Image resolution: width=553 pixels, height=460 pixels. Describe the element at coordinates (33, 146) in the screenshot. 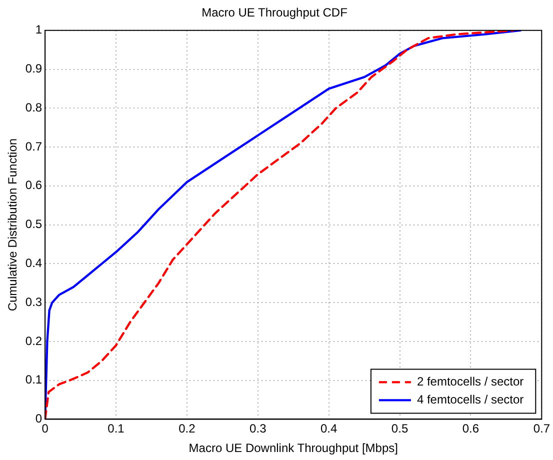

I see `y-tick-label: 0.7` at that location.